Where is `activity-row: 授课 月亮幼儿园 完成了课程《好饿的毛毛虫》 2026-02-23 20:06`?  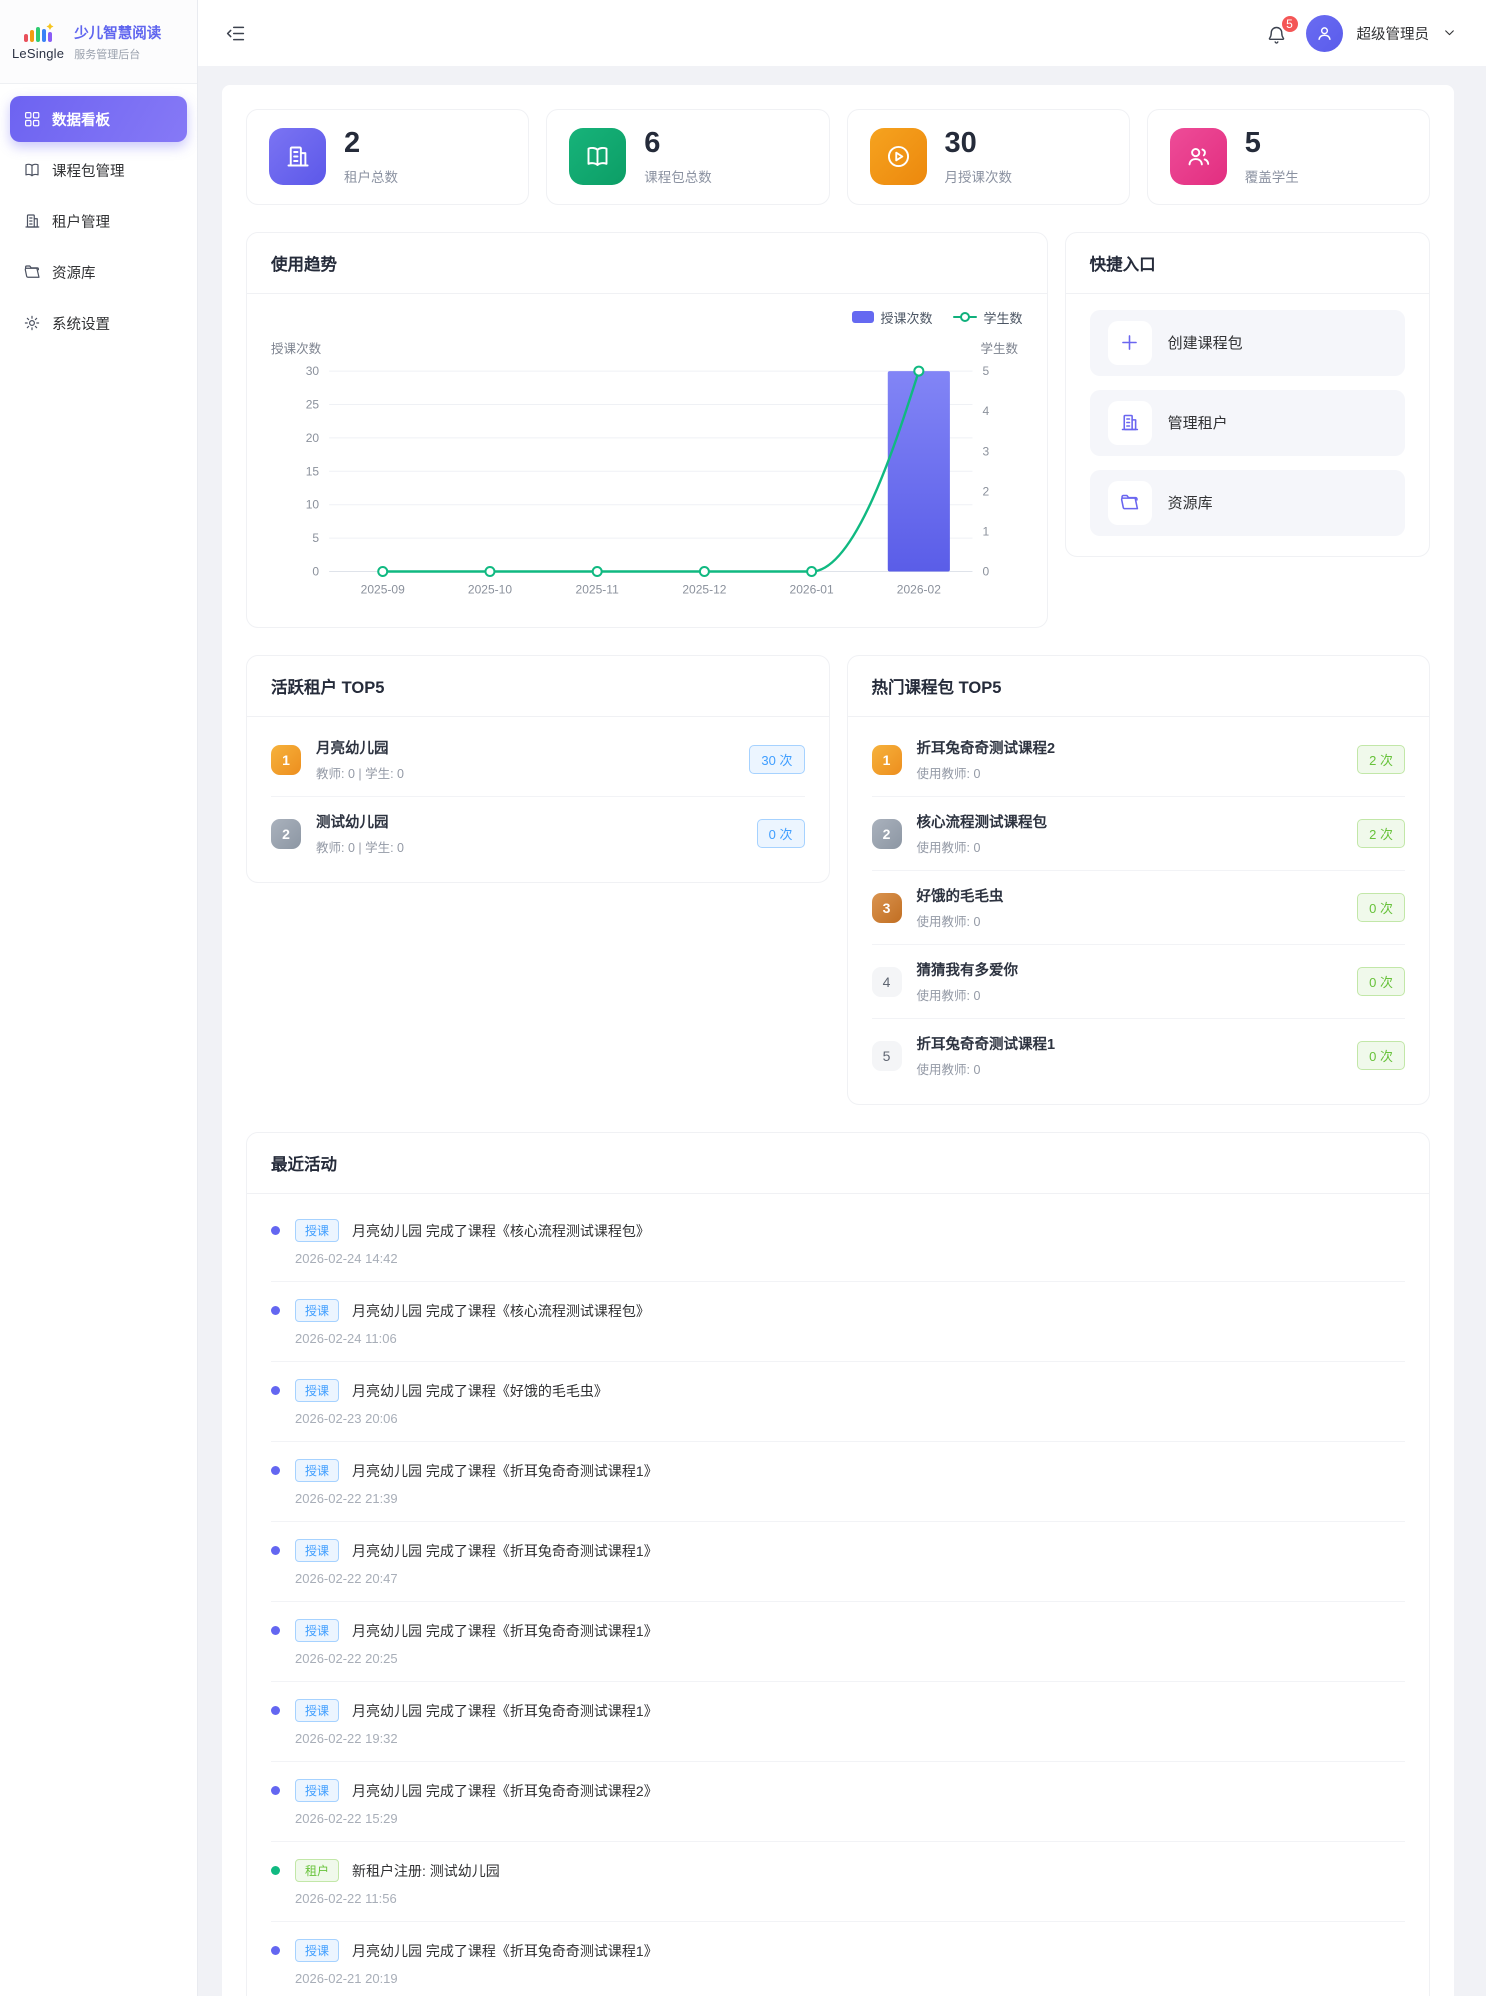 activity-row: 授课 月亮幼儿园 完成了课程《好饿的毛毛虫》 2026-02-23 20:06 is located at coordinates (838, 1402).